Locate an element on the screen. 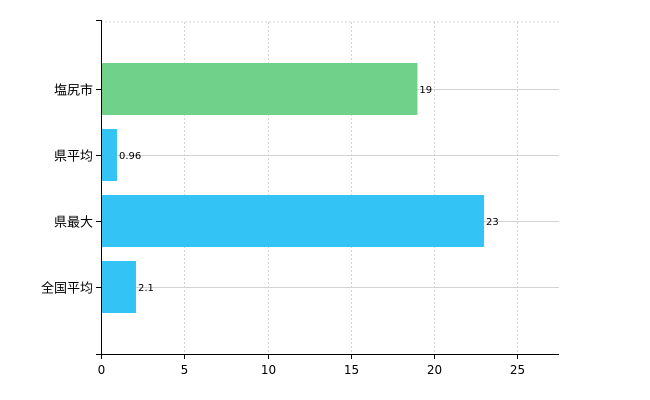 The image size is (650, 400). x-tick-label: 15 is located at coordinates (351, 370).